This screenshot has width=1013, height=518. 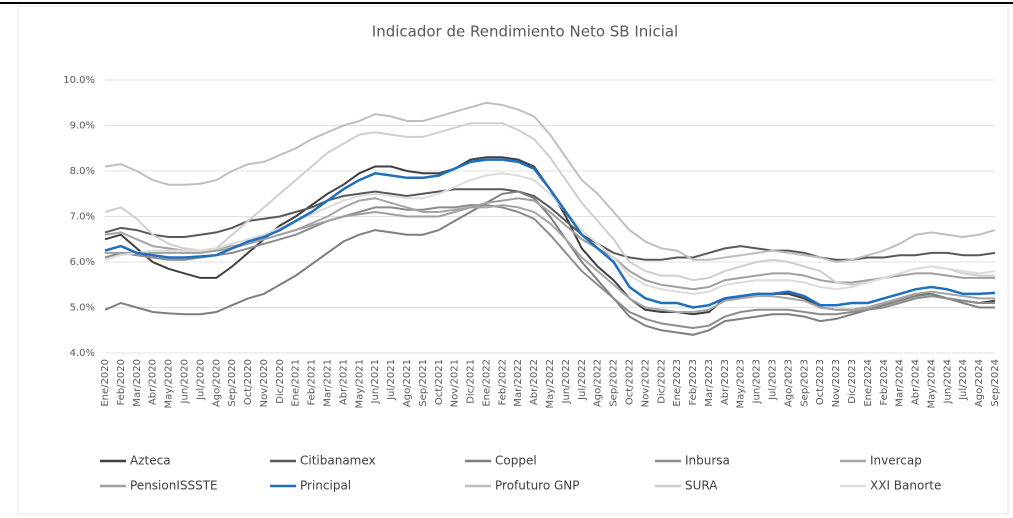 What do you see at coordinates (707, 461) in the screenshot?
I see `legend-label: Inbursa` at bounding box center [707, 461].